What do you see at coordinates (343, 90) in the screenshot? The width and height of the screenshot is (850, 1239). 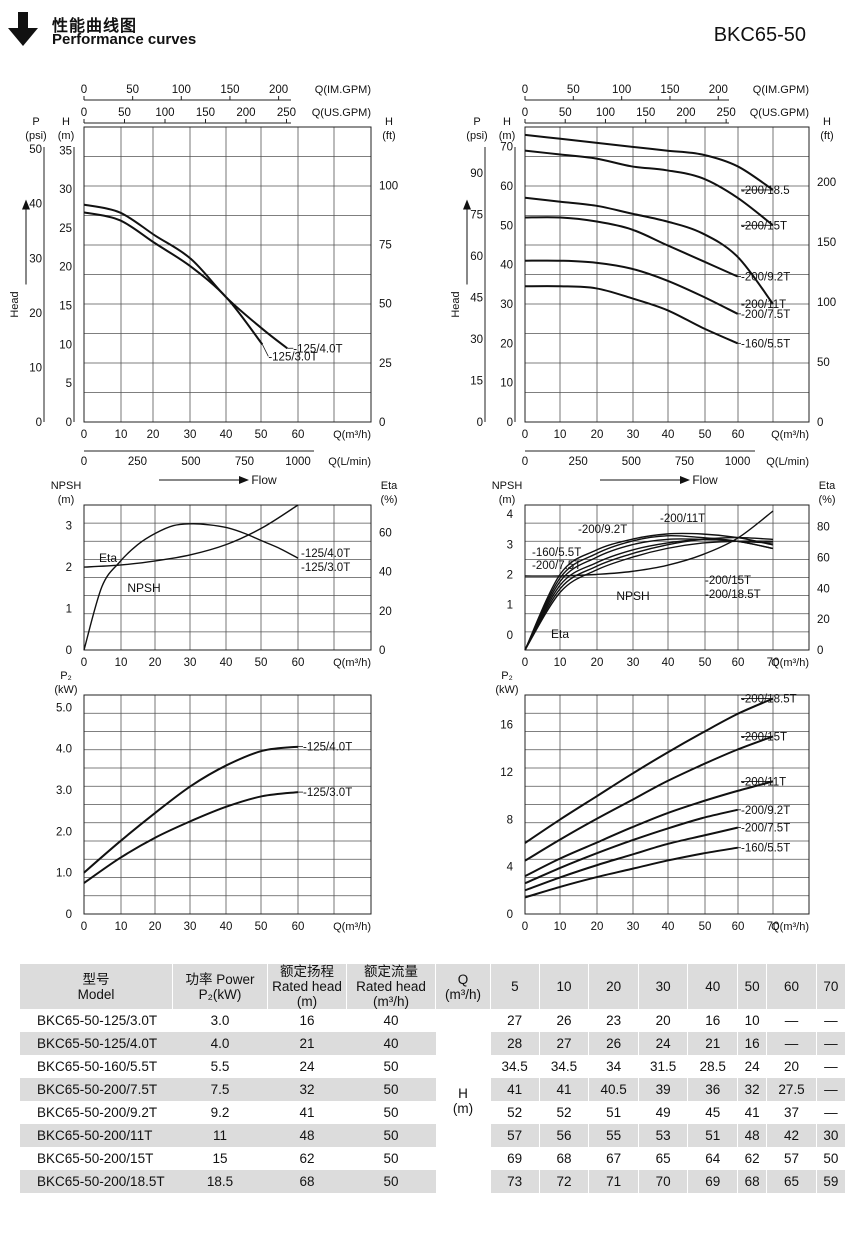 I see `top-axis-label: Q(IM.GPM)` at bounding box center [343, 90].